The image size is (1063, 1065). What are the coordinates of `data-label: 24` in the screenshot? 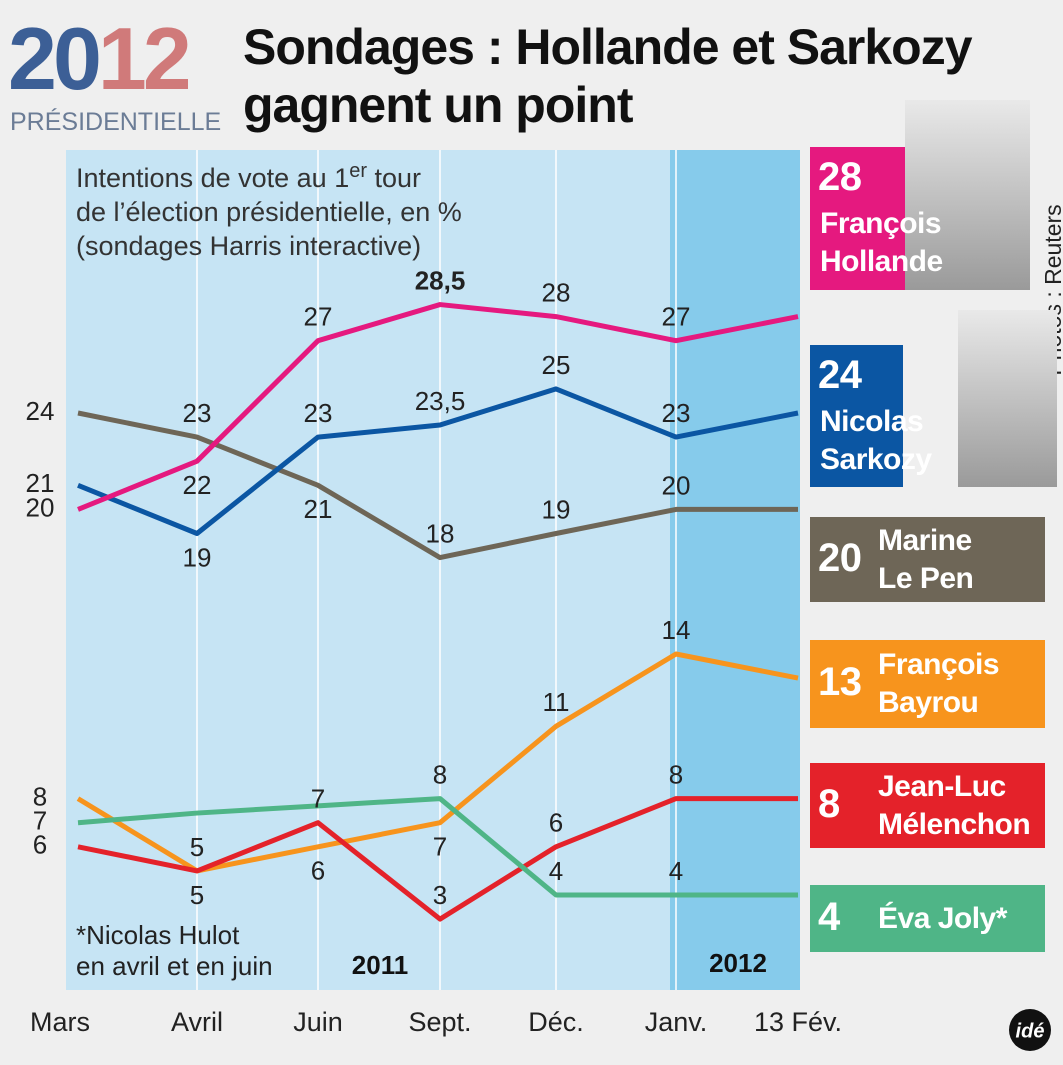 It's located at (40, 411).